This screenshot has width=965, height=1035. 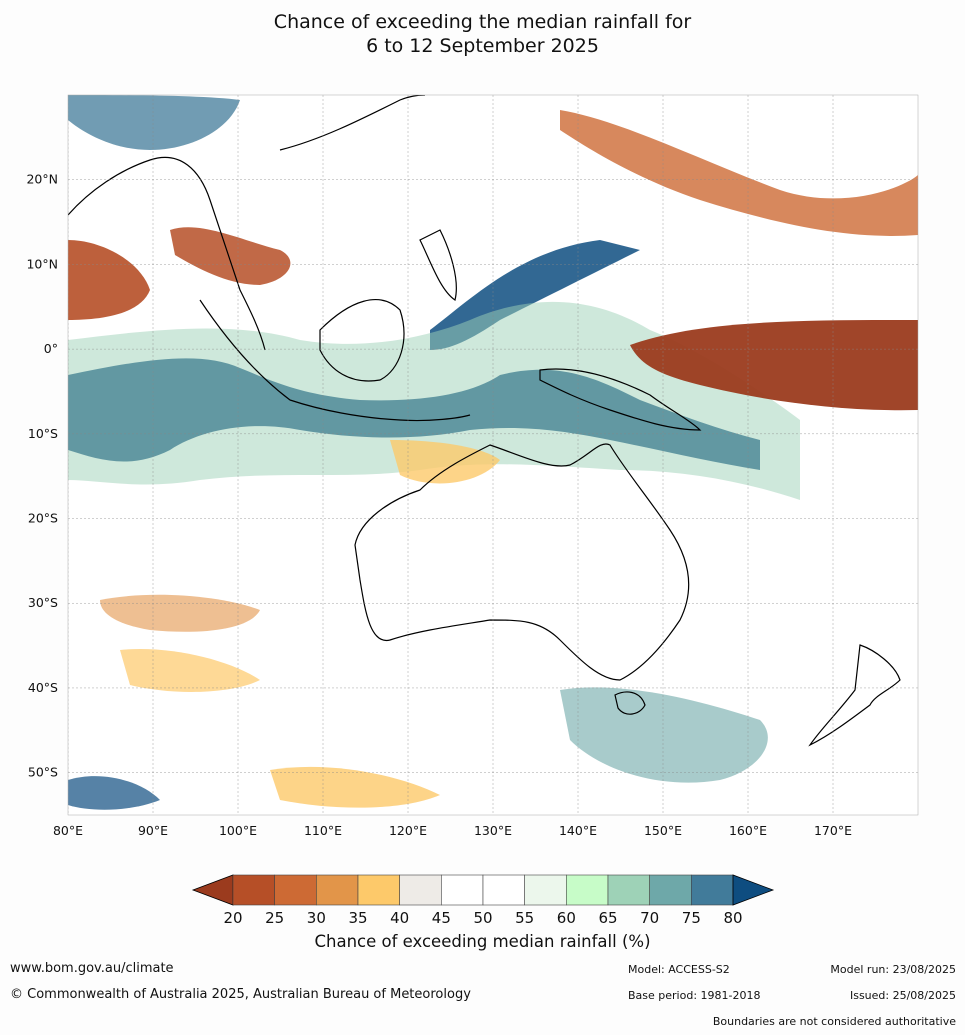 I want to click on longitude-label: 160°E, so click(x=748, y=830).